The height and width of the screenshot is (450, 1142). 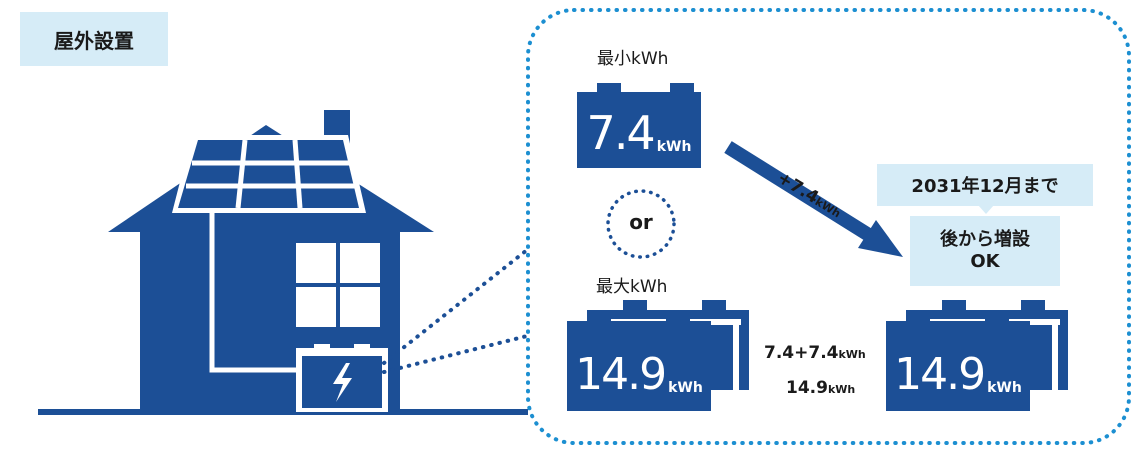 What do you see at coordinates (807, 388) in the screenshot?
I see `sum-line-2-value: 14.9` at bounding box center [807, 388].